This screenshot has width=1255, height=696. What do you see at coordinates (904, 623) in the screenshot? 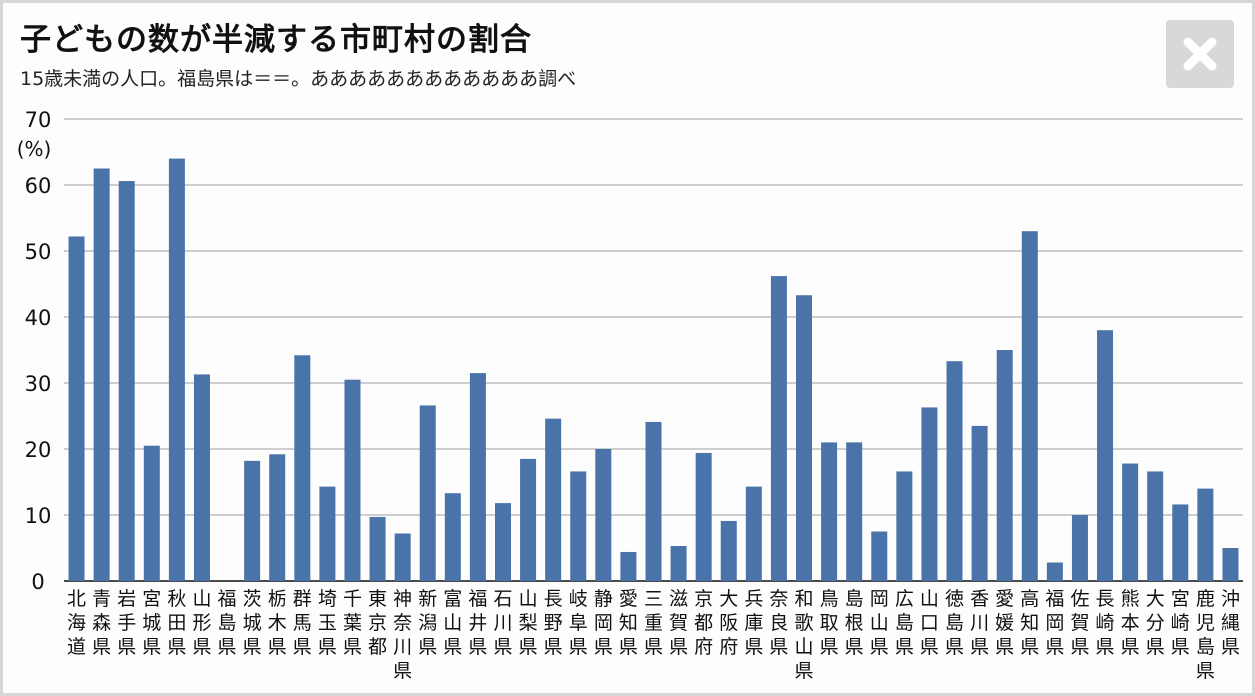
I see `x-tick-label: 広島県` at bounding box center [904, 623].